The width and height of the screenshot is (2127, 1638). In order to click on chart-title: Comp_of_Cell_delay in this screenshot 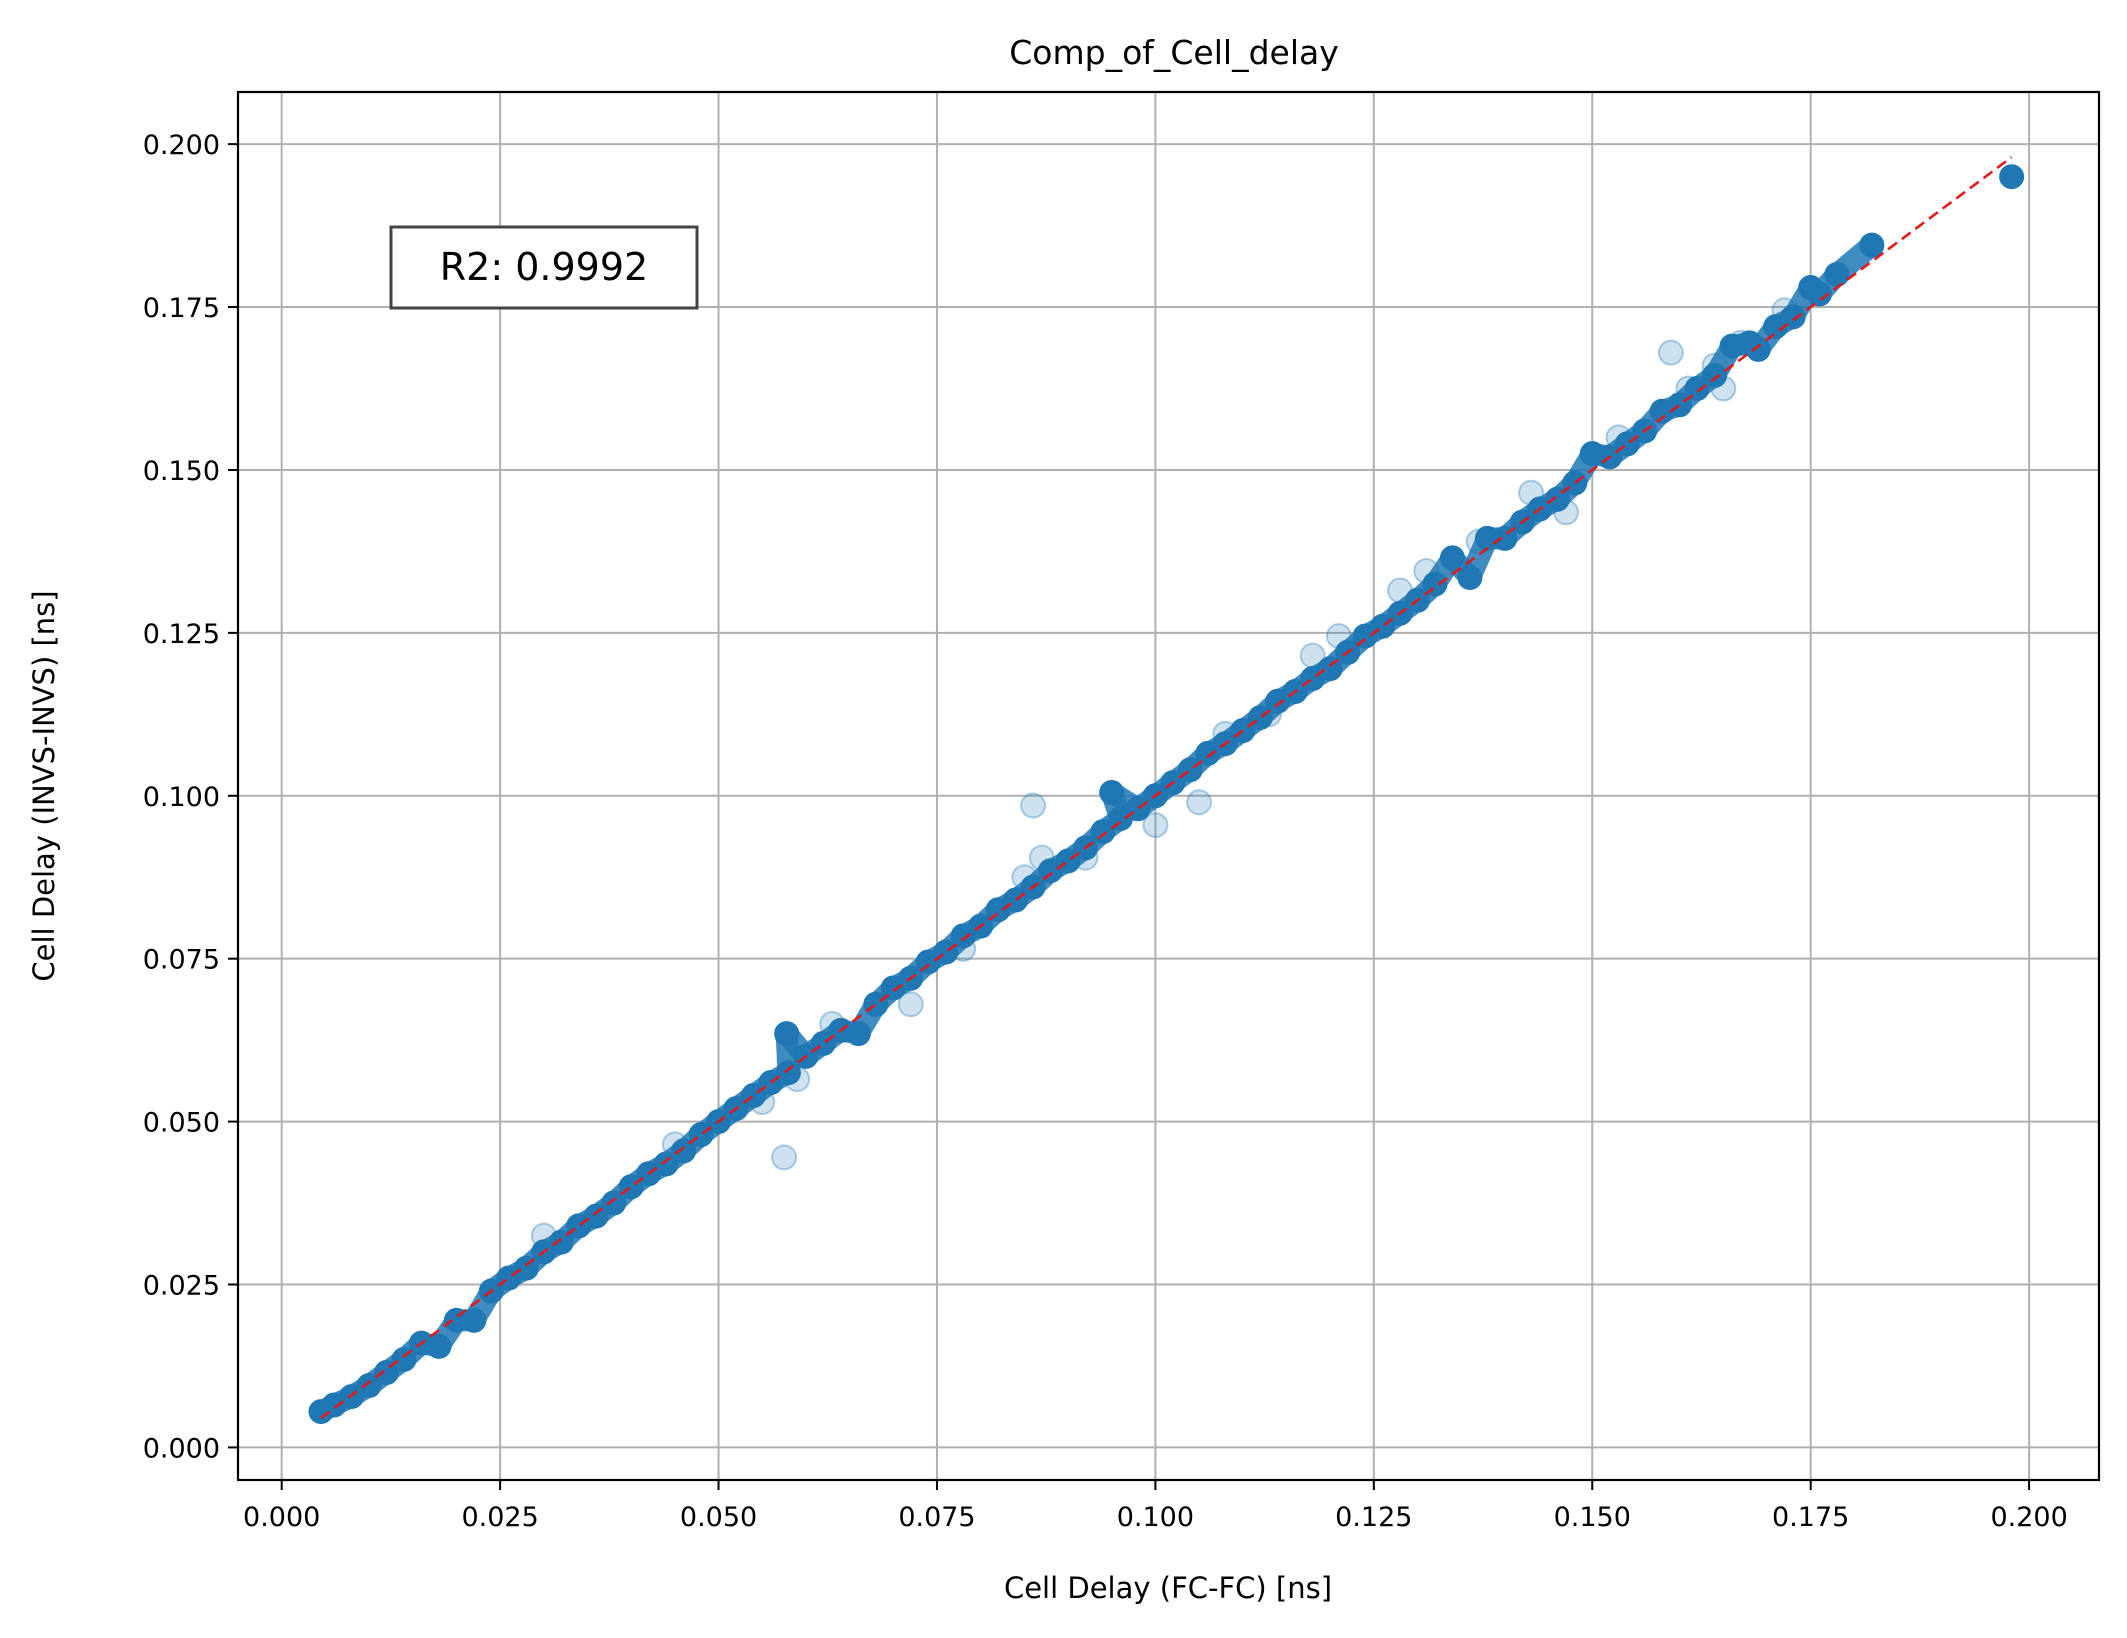, I will do `click(1173, 52)`.